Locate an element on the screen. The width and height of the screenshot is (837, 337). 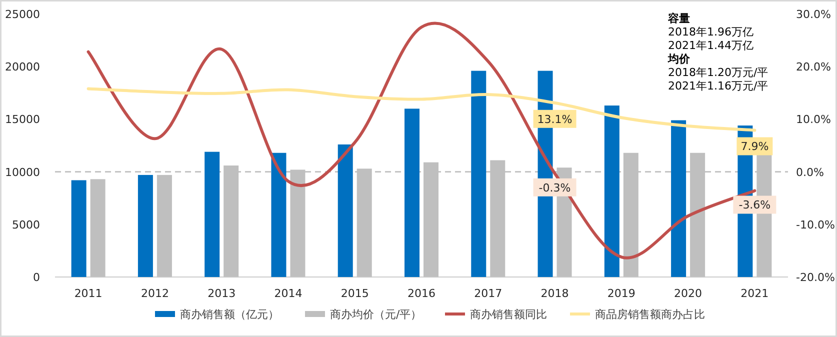
y2-tick-label: 20.0% is located at coordinates (813, 67).